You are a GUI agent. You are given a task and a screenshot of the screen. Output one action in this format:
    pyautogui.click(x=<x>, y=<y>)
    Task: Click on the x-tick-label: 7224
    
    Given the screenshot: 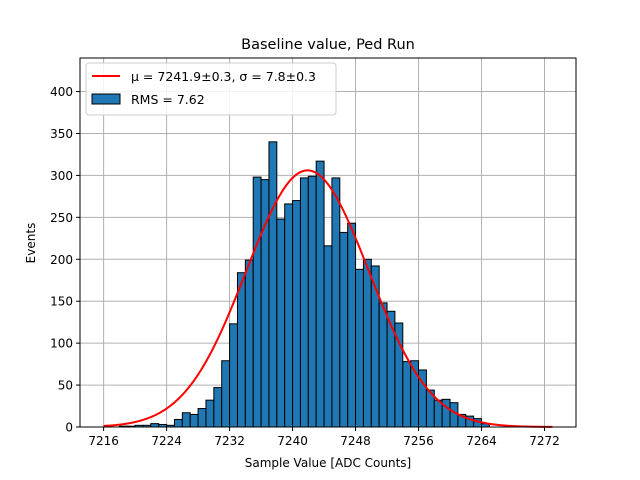 What is the action you would take?
    pyautogui.click(x=166, y=441)
    